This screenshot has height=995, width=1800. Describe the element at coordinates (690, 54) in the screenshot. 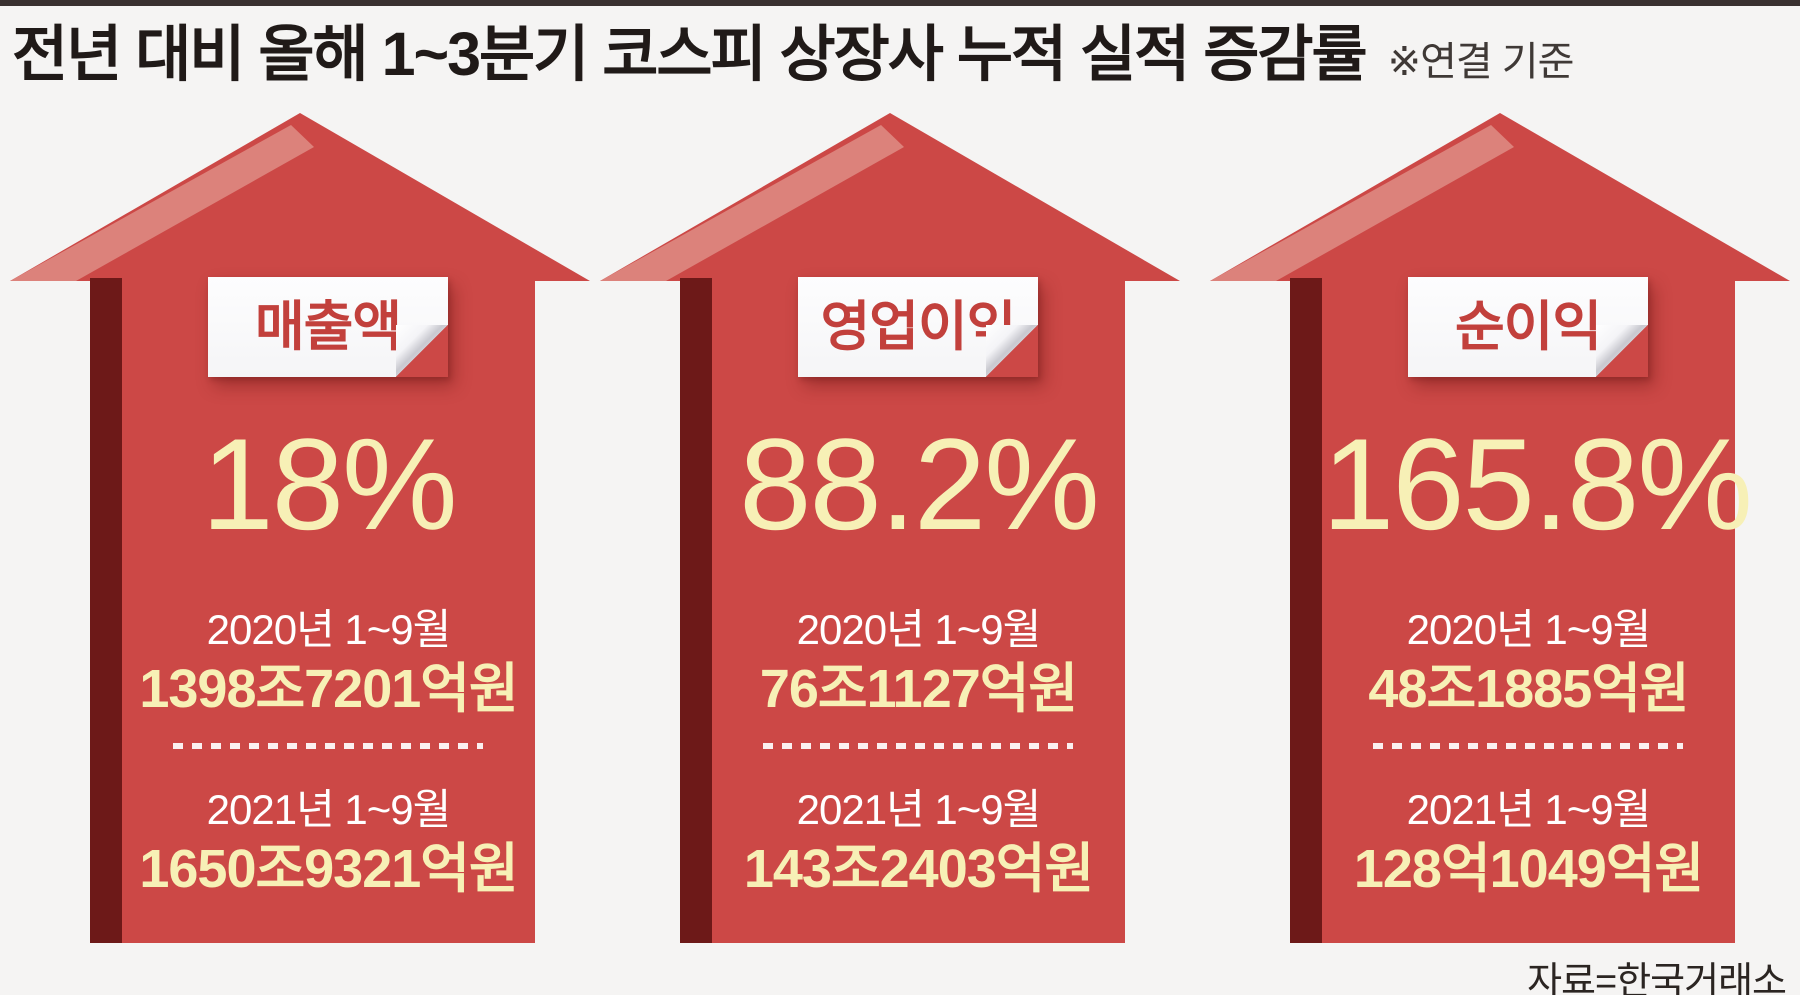

I see `page-title: 전년 대비 올해 1~3분기 코스피 상장사 누적 실적 증감률` at that location.